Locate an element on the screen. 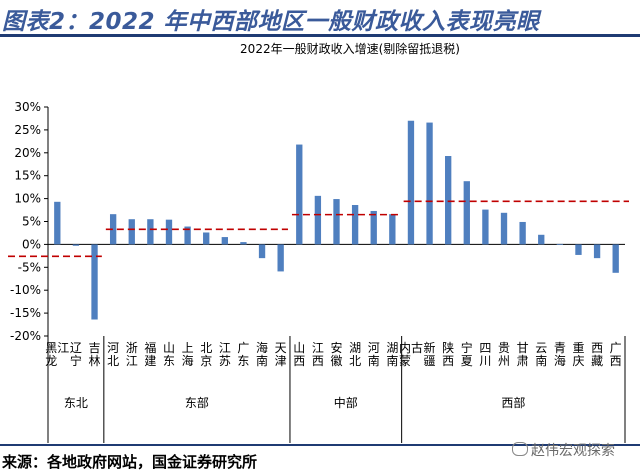 The image size is (640, 476). category-label: 川 is located at coordinates (485, 361).